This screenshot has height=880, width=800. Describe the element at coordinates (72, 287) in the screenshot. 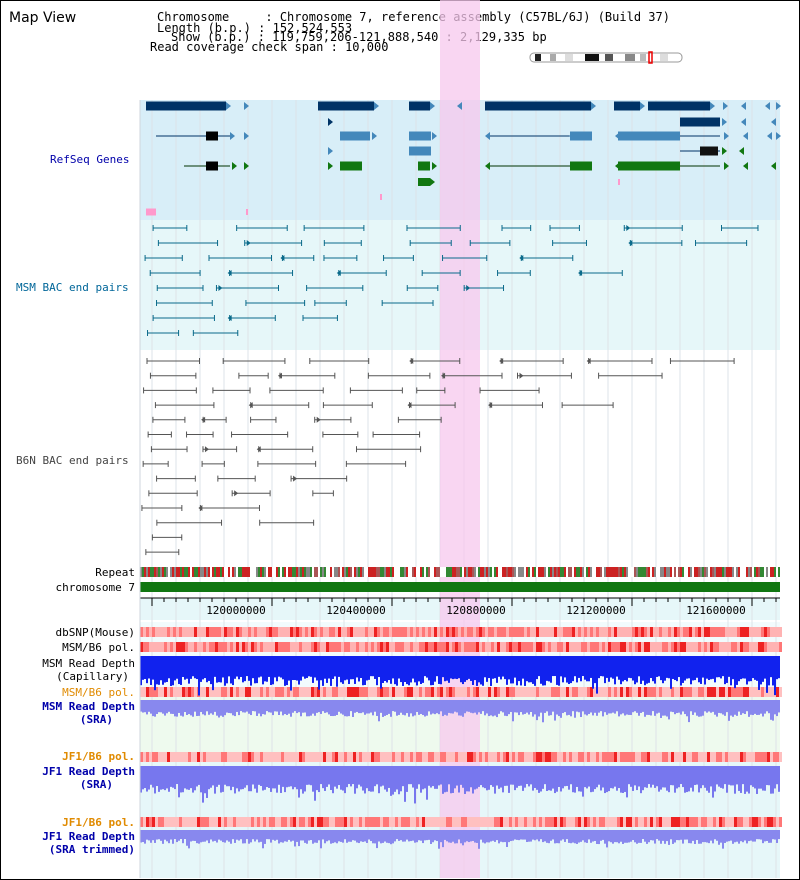

I see `msm-bac-end-pairs-label: MSM BAC end pairs` at that location.